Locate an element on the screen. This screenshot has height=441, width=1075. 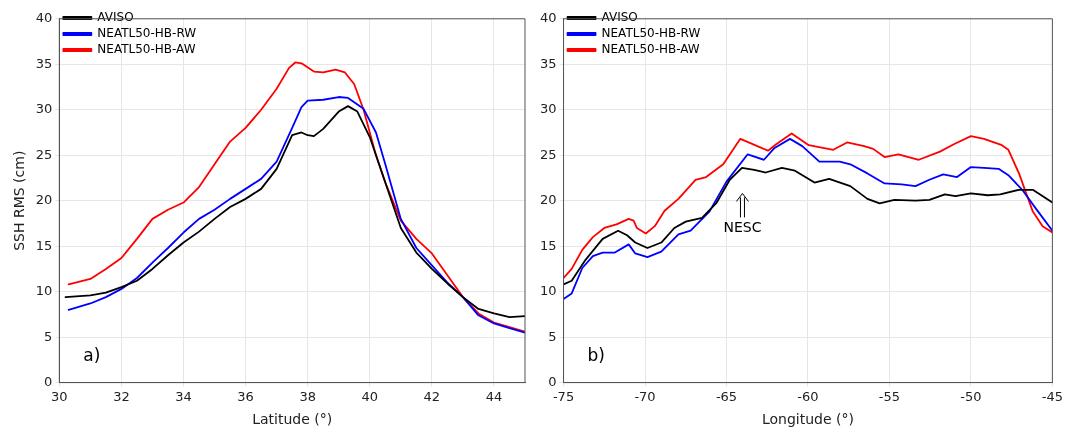
annotation: b) is located at coordinates (596, 354).